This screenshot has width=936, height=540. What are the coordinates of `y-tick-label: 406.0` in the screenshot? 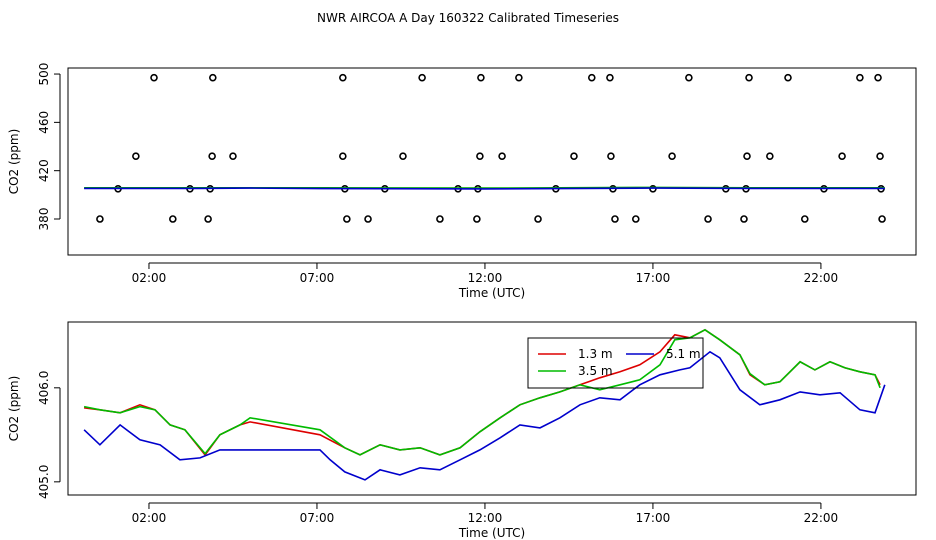 It's located at (44, 388).